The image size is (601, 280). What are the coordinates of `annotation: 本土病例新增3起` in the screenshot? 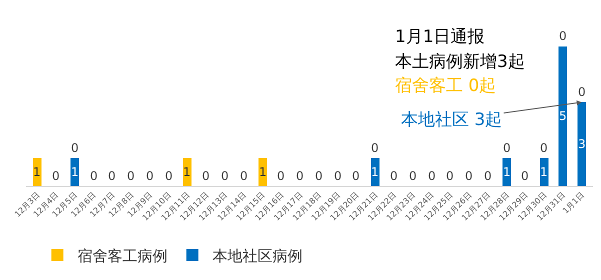 It's located at (460, 62).